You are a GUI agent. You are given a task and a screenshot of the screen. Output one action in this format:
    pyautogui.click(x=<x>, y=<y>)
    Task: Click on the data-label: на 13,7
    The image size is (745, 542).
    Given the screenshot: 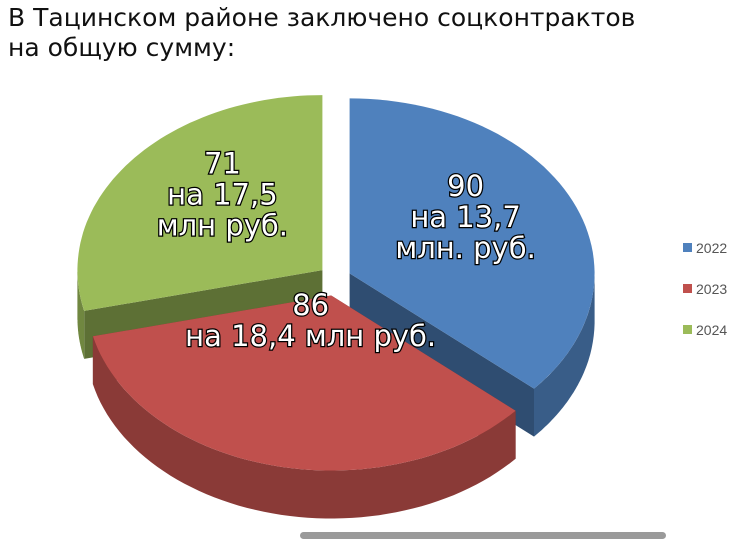 What is the action you would take?
    pyautogui.click(x=465, y=217)
    